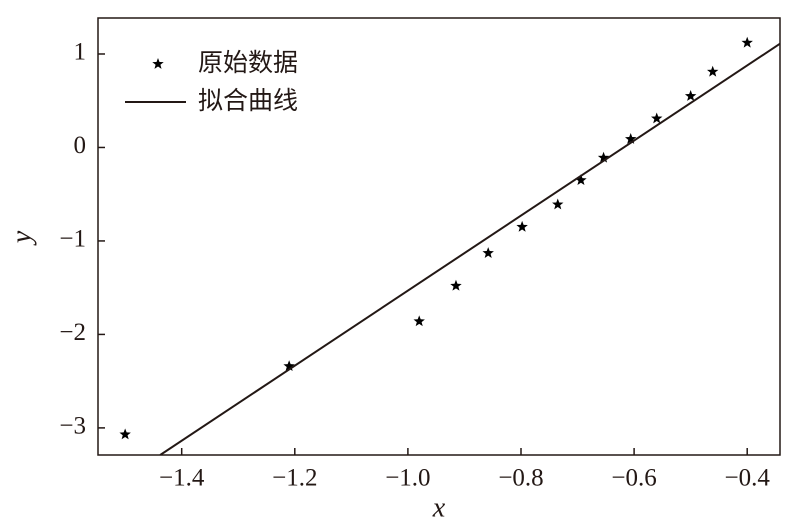  What do you see at coordinates (407, 478) in the screenshot?
I see `x-tick-label: −1.0` at bounding box center [407, 478].